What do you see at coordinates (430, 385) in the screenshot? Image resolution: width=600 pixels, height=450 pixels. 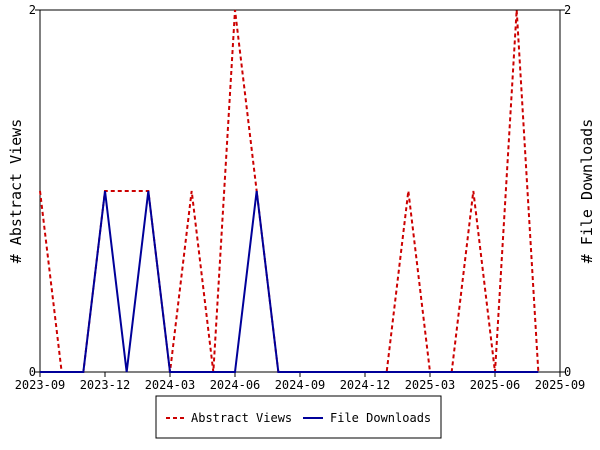 I see `x-tick-label: 2025-03` at bounding box center [430, 385].